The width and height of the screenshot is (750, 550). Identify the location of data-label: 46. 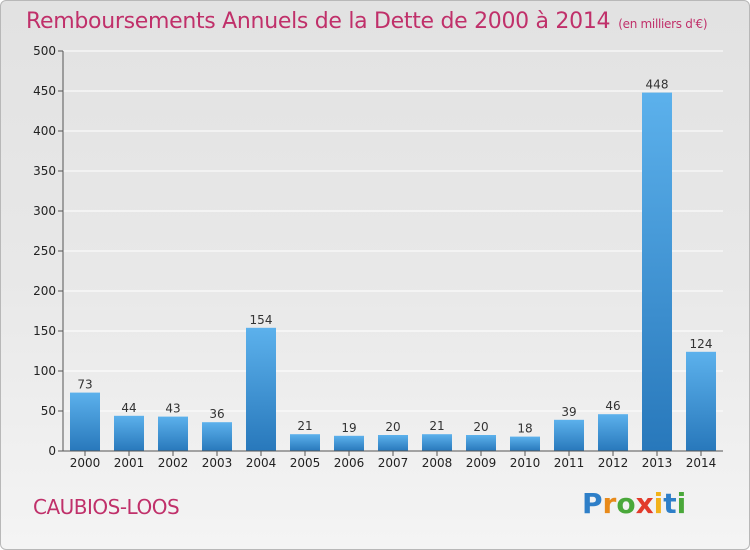
(612, 406).